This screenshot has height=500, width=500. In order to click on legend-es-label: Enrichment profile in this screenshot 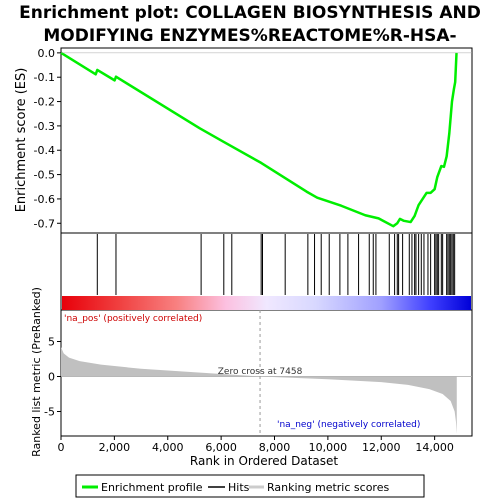, I will do `click(152, 487)`.